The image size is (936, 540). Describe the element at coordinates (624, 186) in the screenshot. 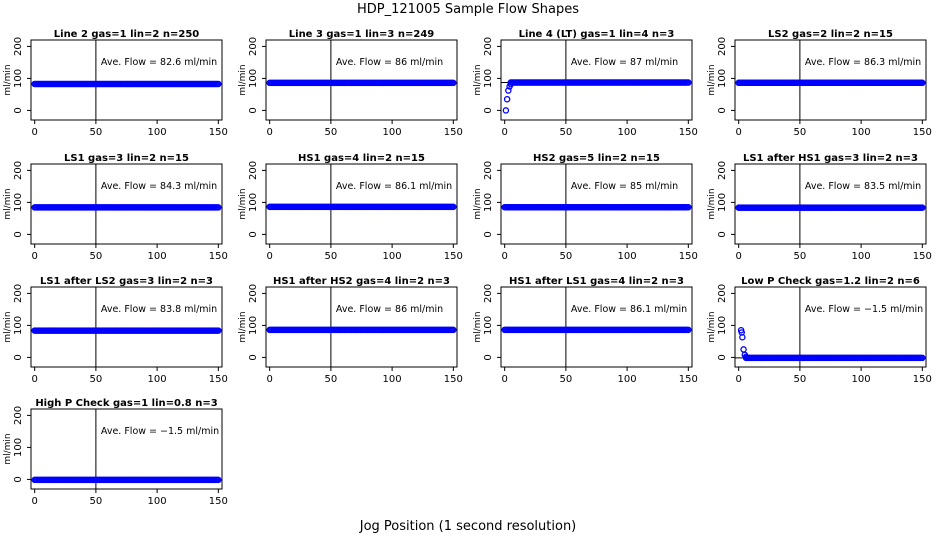

I see `average-flow-annotation: Ave. Flow = 85 ml/min` at that location.